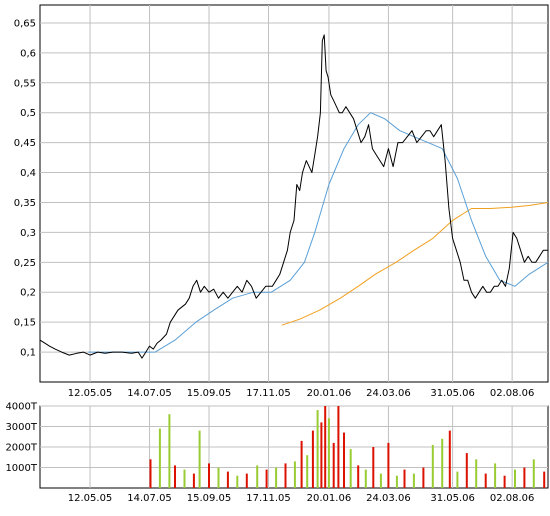 The width and height of the screenshot is (550, 516). What do you see at coordinates (347, 447) in the screenshot?
I see `volume-bars` at bounding box center [347, 447].